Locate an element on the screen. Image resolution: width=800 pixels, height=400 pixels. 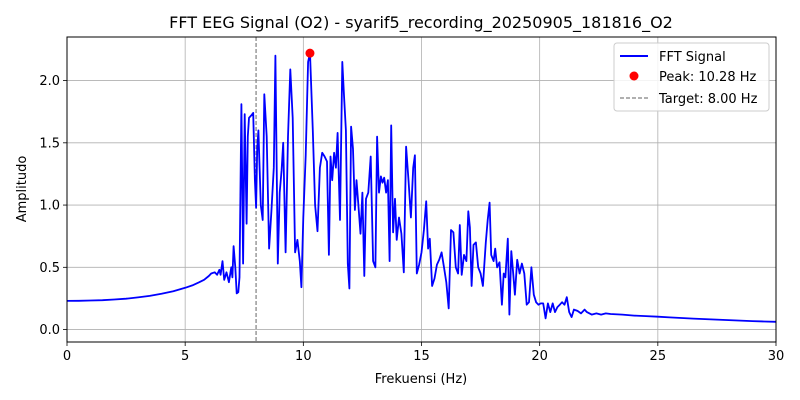
peak-marker-group is located at coordinates (310, 53).